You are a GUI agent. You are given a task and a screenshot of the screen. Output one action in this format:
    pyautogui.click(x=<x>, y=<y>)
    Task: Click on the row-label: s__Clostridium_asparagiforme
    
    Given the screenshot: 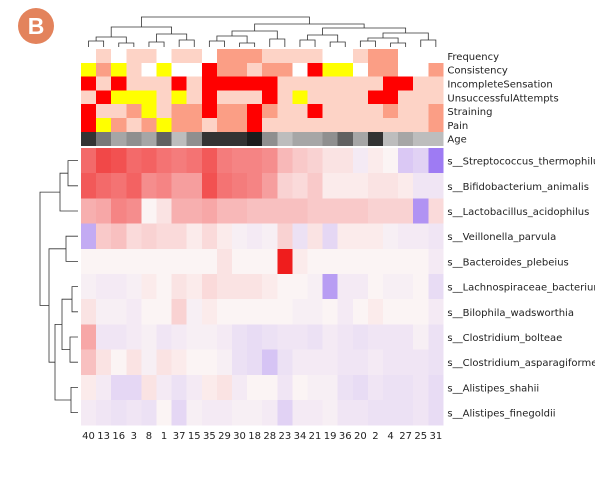 What is the action you would take?
    pyautogui.click(x=521, y=363)
    